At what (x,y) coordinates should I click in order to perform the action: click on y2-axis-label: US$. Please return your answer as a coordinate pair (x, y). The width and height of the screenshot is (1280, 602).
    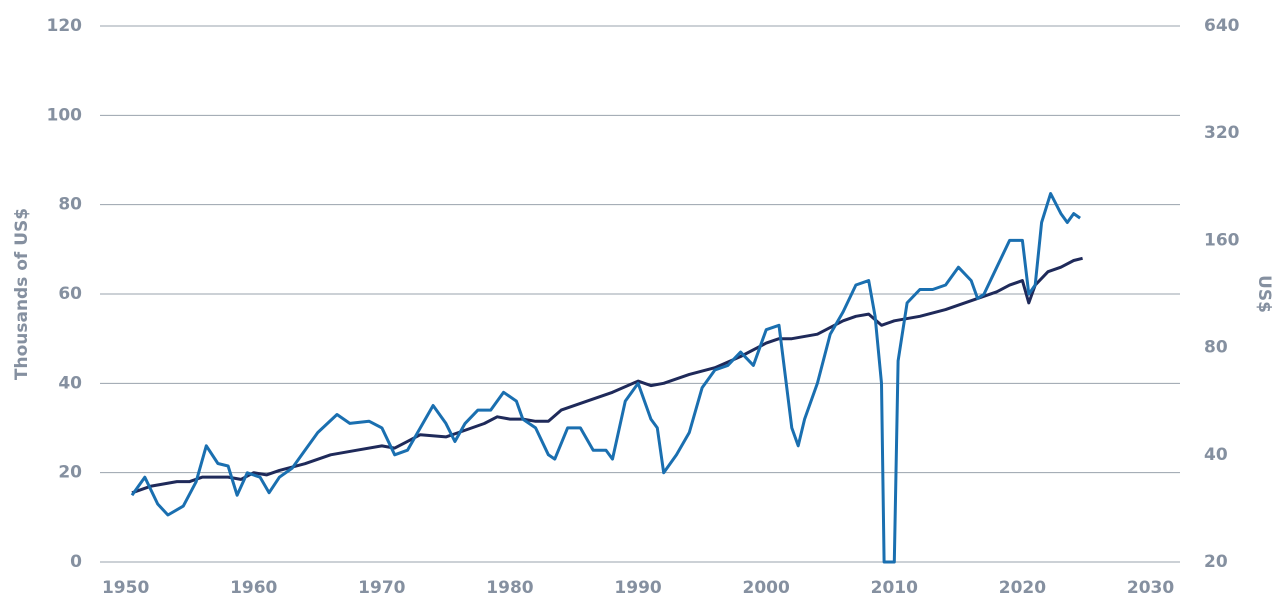
    Looking at the image, I should click on (1264, 294).